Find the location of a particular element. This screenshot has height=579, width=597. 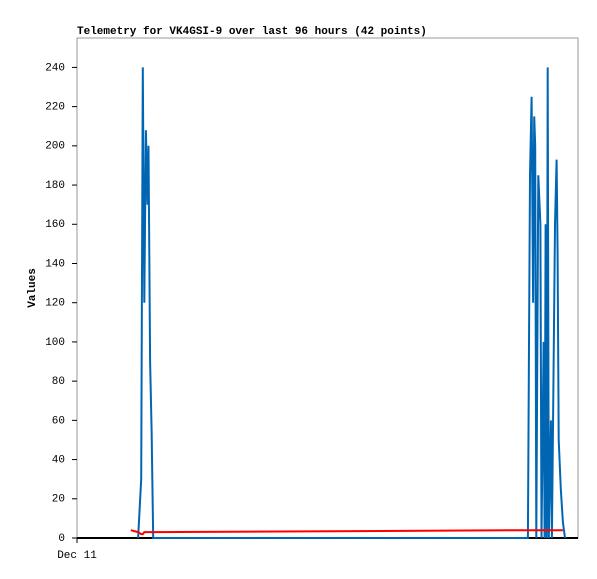

x-tick-label: Dec 11 is located at coordinates (77, 556).